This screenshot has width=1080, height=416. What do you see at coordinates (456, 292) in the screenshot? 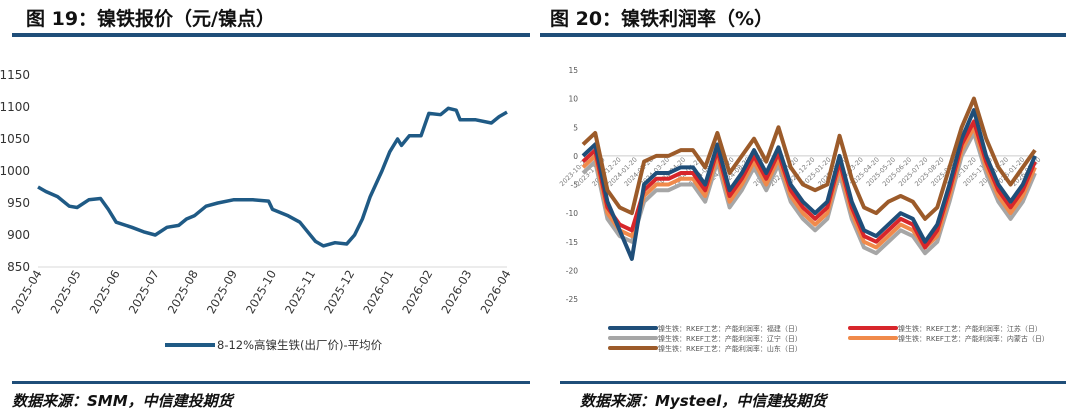
I see `x-tick-label: 2026-03` at bounding box center [456, 292].